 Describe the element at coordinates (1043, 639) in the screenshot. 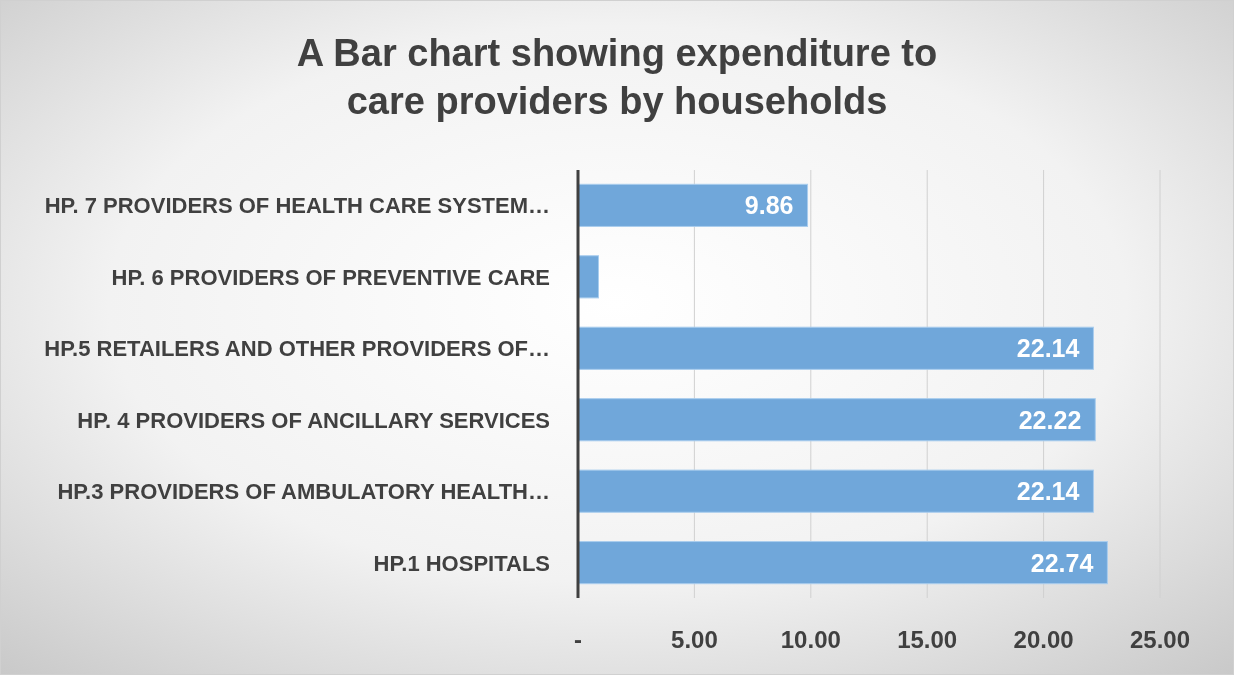

I see `x-tick-label: 20.00` at that location.